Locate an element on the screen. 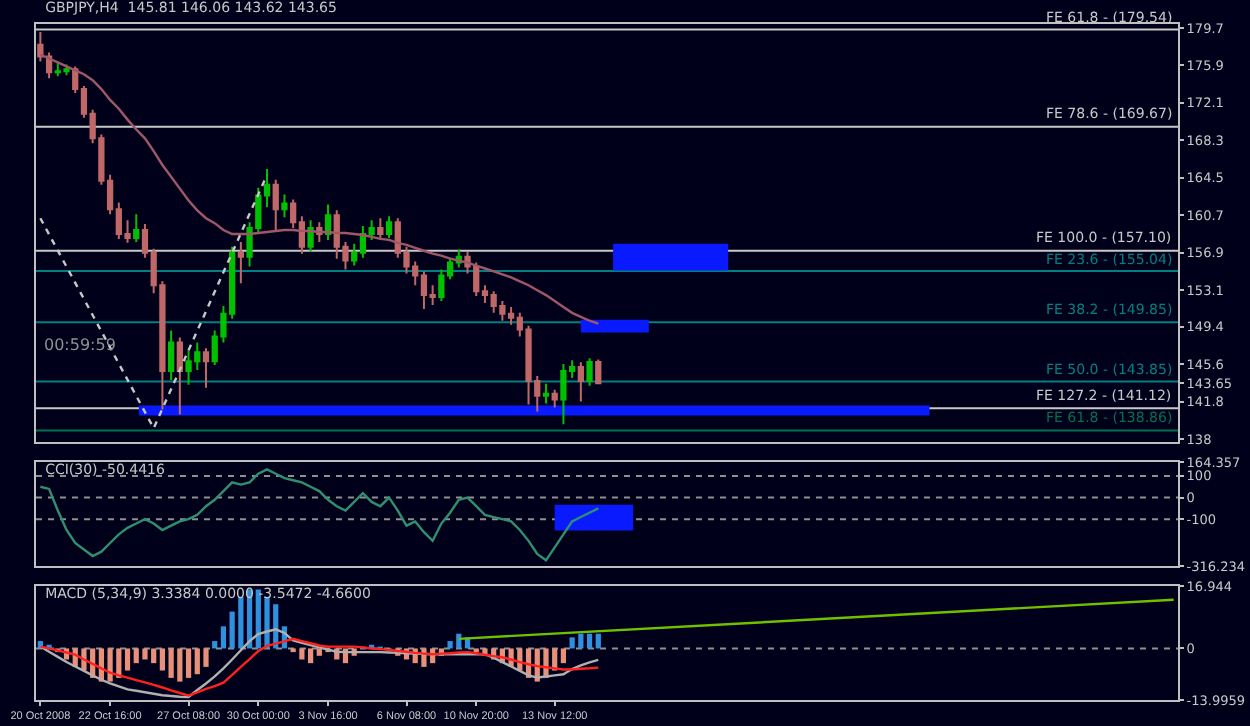 This screenshot has width=1250, height=726. annotation: 00:59:59 is located at coordinates (80, 345).